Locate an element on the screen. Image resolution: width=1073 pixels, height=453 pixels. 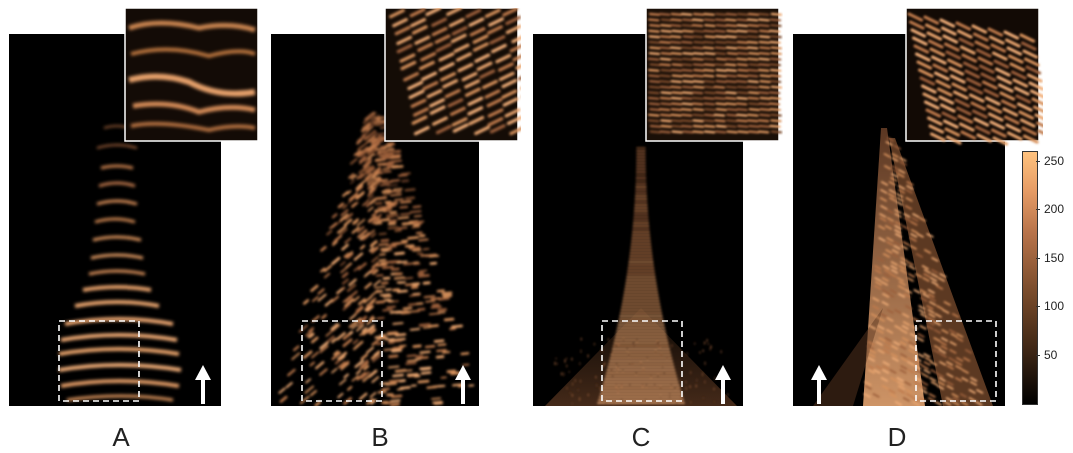
panel-label-a: A is located at coordinates (121, 437).